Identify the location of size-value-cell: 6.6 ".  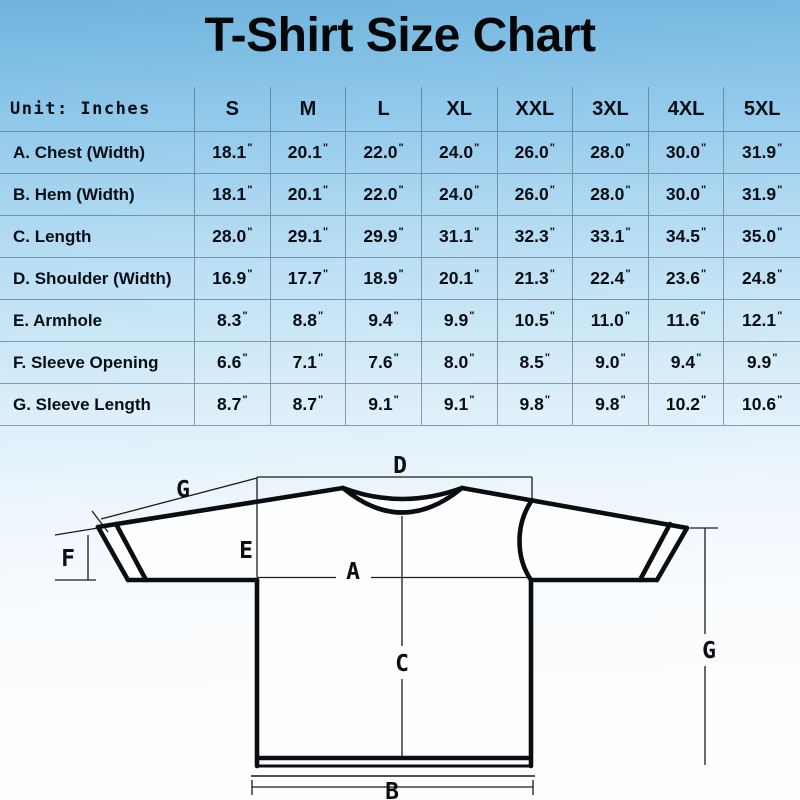
(233, 363).